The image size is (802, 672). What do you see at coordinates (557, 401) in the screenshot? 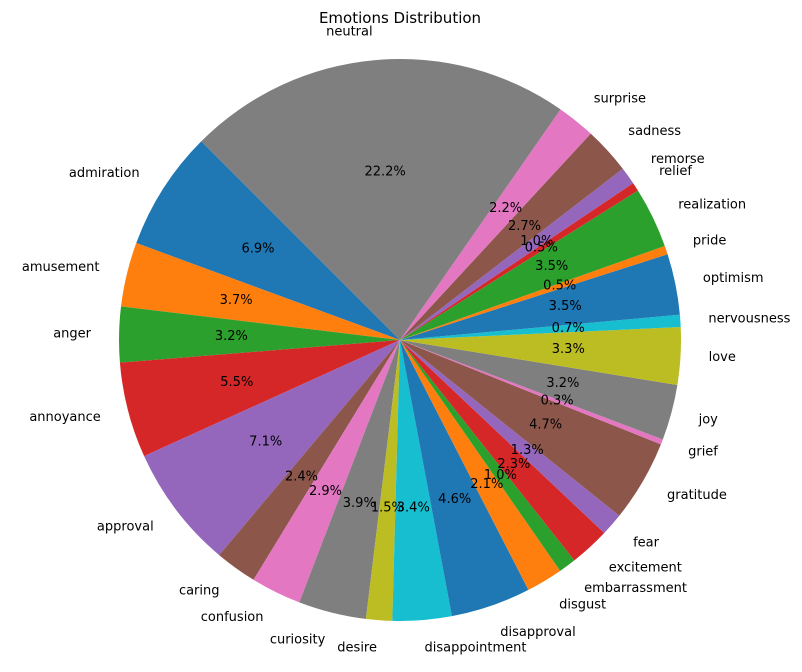
I see `percentage-label-grief: 0.3%` at bounding box center [557, 401].